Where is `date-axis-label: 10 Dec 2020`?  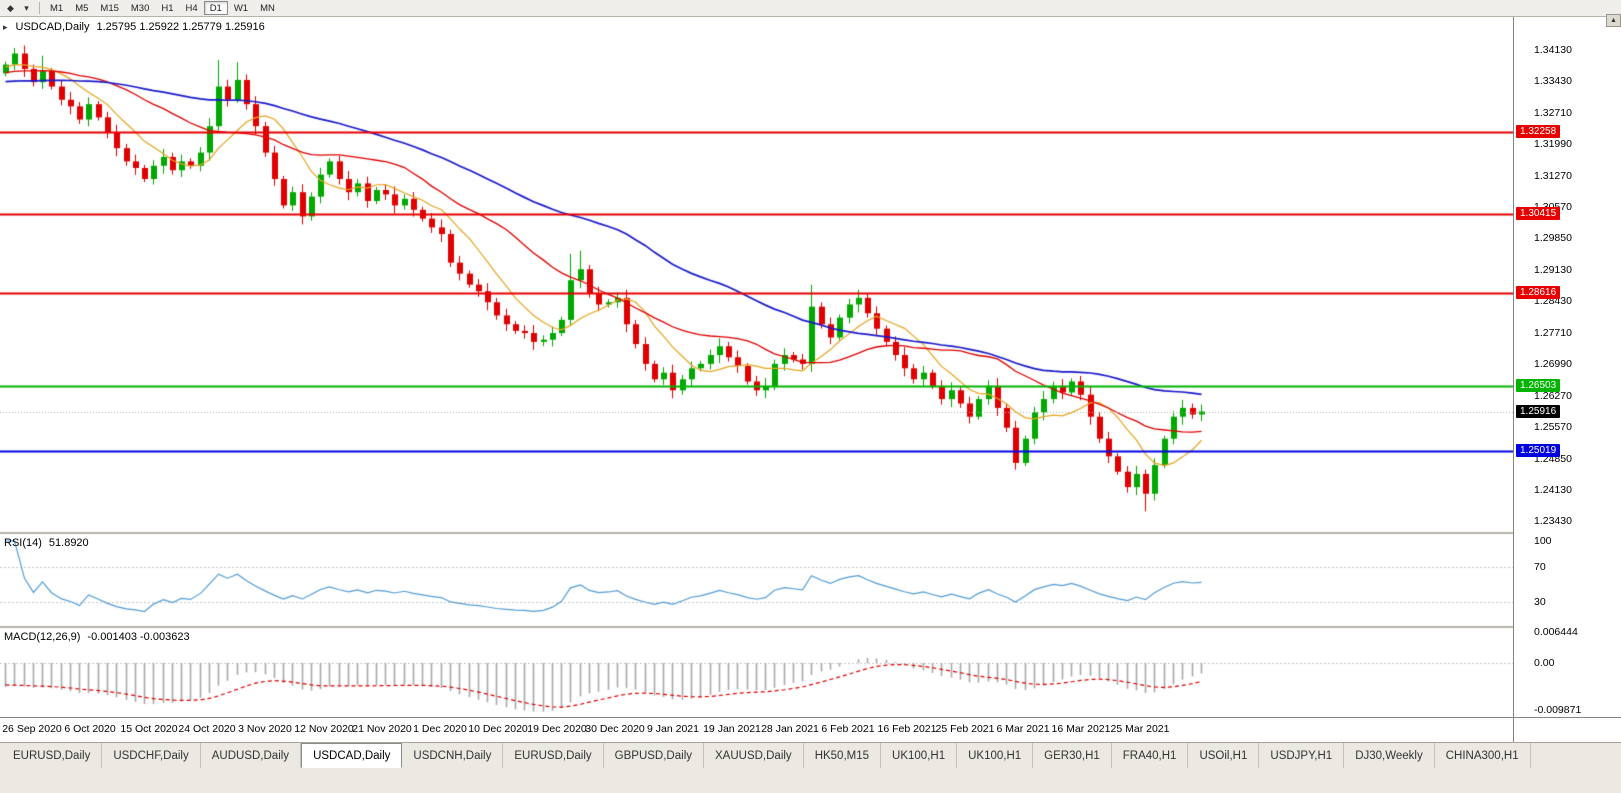
date-axis-label: 10 Dec 2020 is located at coordinates (498, 729).